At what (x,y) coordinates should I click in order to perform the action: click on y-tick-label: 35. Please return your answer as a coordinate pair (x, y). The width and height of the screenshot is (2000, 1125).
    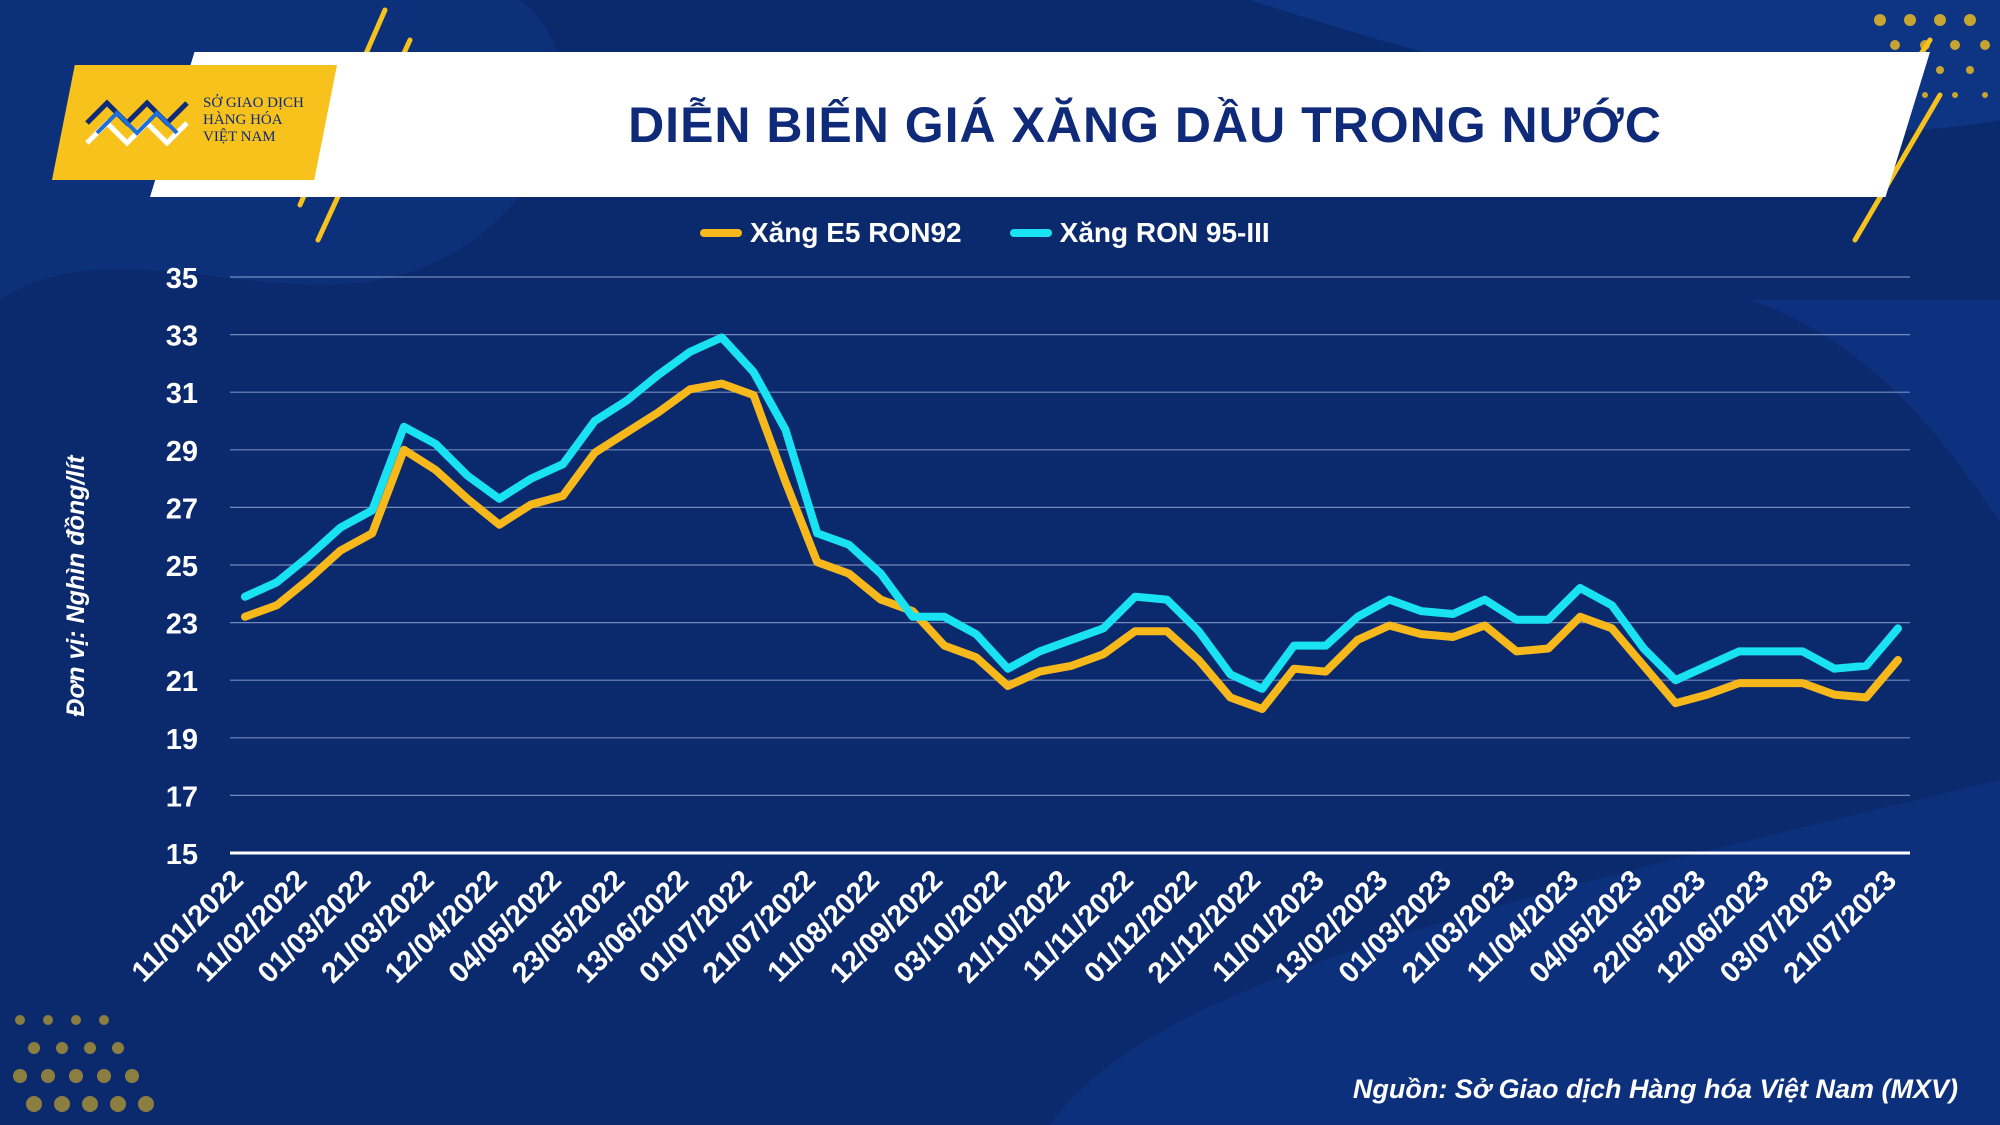
    Looking at the image, I should click on (182, 279).